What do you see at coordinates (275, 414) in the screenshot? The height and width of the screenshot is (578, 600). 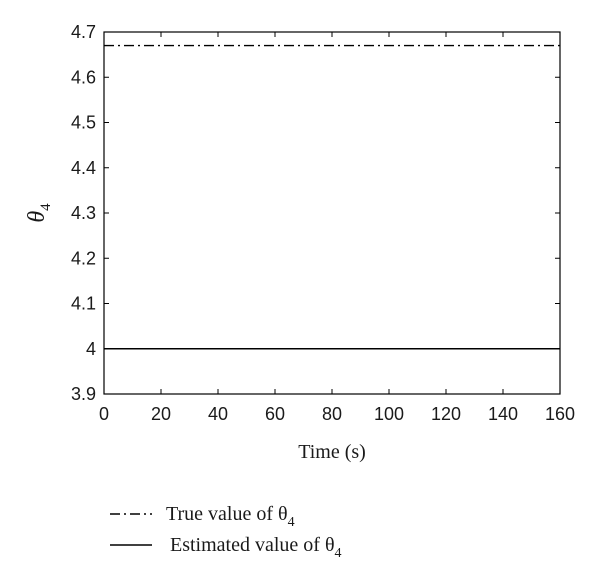 I see `x-tick-label: 60` at bounding box center [275, 414].